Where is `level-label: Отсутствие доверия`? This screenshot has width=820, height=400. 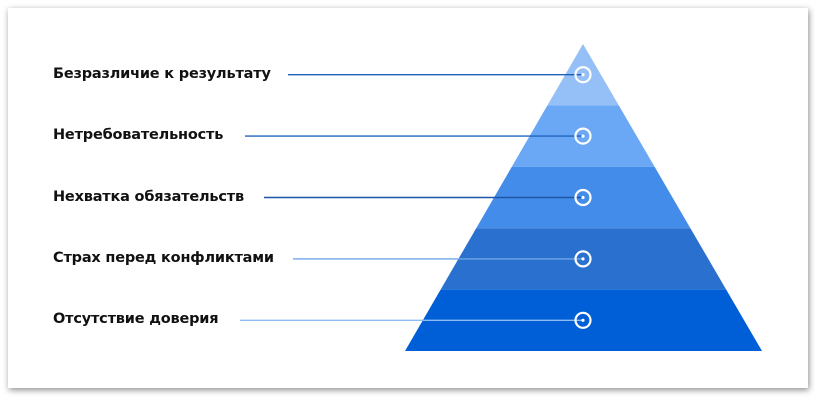 level-label: Отсутствие доверия is located at coordinates (136, 319).